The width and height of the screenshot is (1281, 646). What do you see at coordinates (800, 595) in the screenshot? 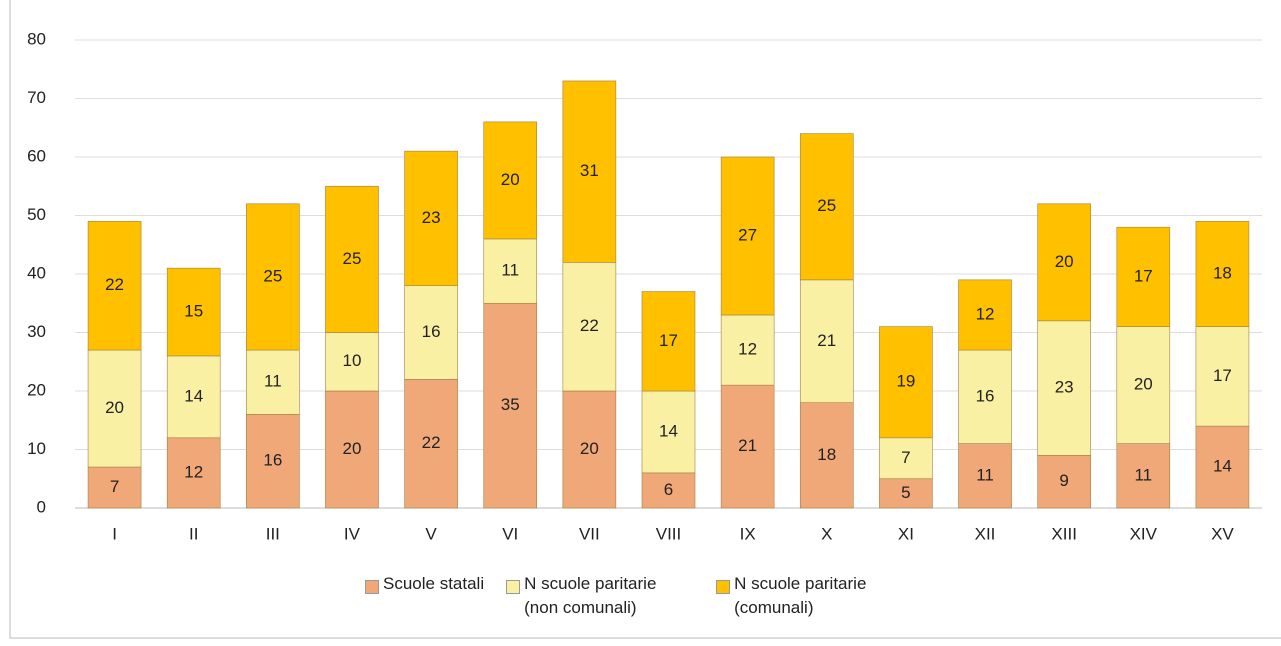
I see `legend-label: N scuole paritarie (comunali)` at bounding box center [800, 595].